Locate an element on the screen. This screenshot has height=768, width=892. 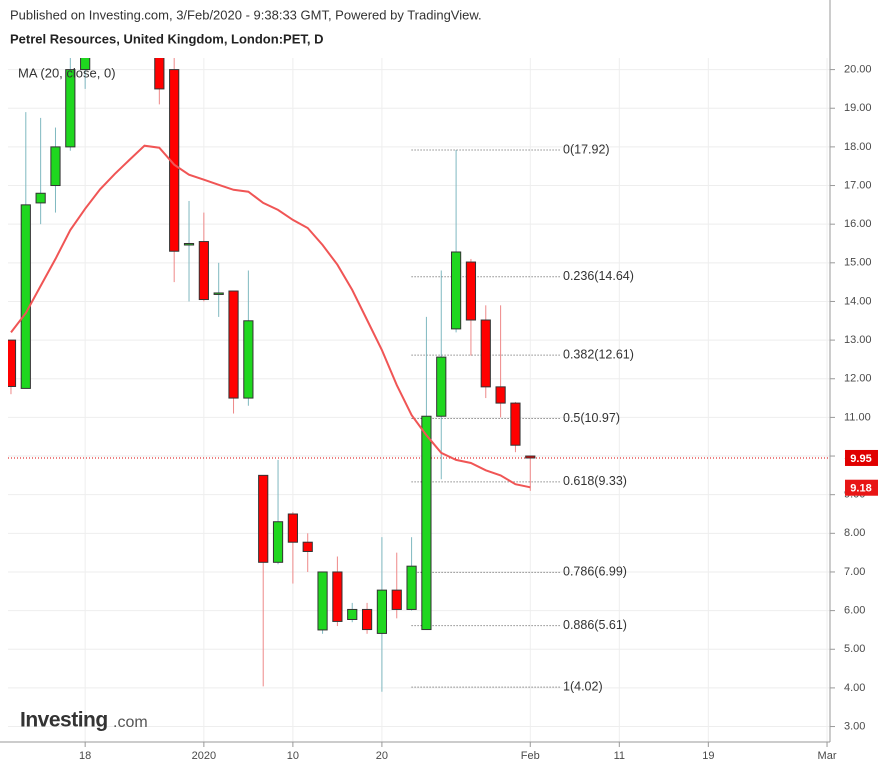
x-tick-label: 18 is located at coordinates (85, 756).